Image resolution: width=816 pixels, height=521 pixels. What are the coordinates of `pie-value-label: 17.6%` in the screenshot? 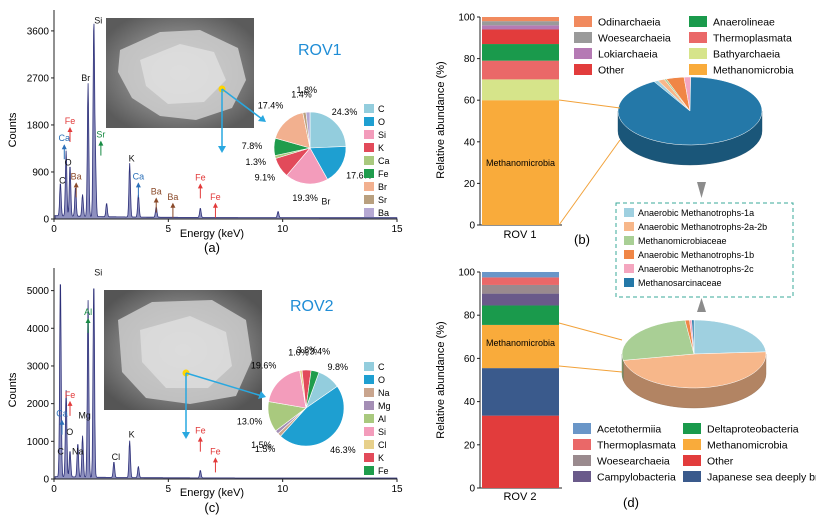 It's located at (359, 175).